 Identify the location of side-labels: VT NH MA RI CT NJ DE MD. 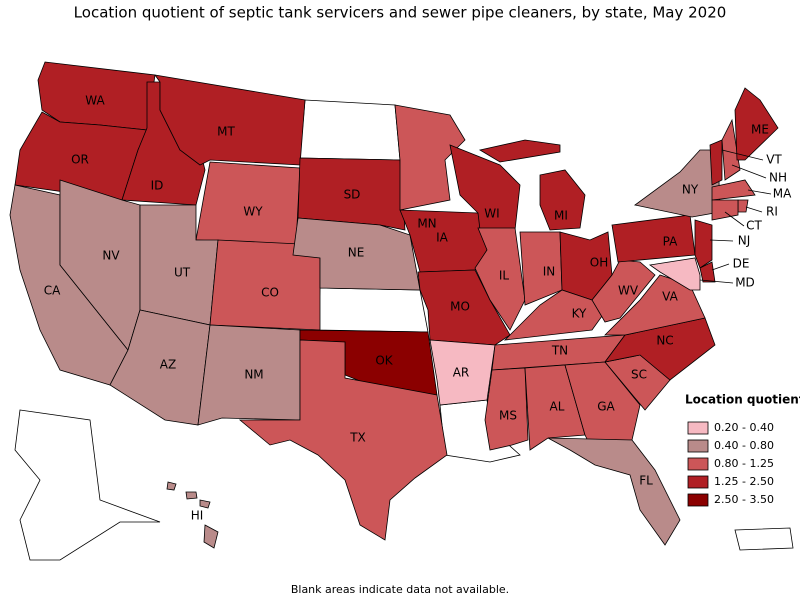
(762, 221).